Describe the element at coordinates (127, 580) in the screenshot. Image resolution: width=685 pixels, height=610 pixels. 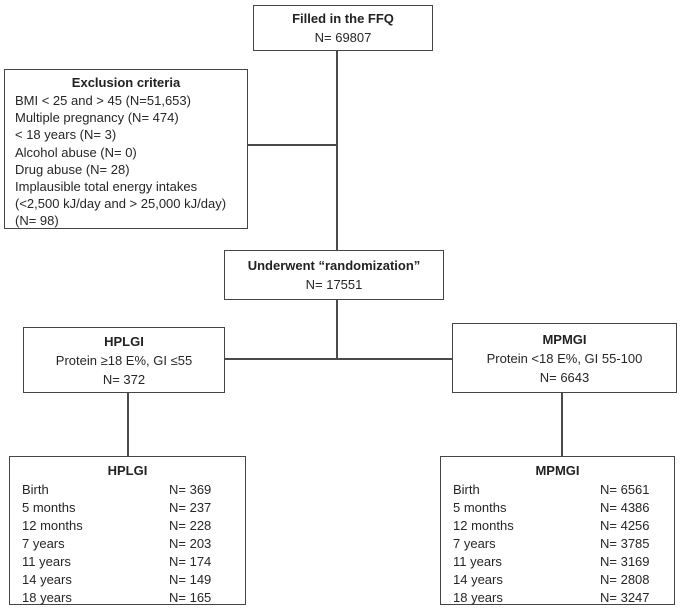
I see `table-row: 14 years N= 149` at that location.